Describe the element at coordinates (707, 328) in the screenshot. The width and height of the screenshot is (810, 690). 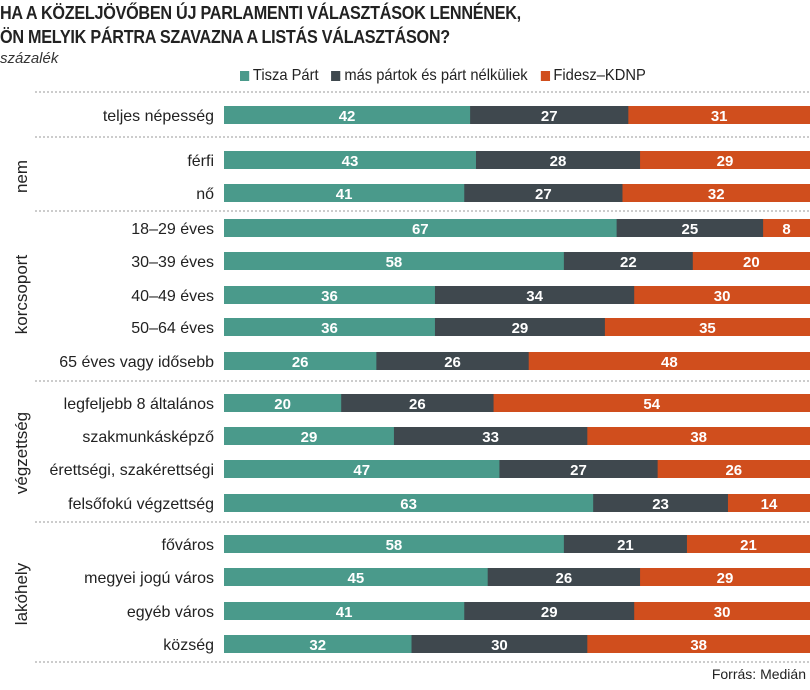
I see `data-label: 35` at that location.